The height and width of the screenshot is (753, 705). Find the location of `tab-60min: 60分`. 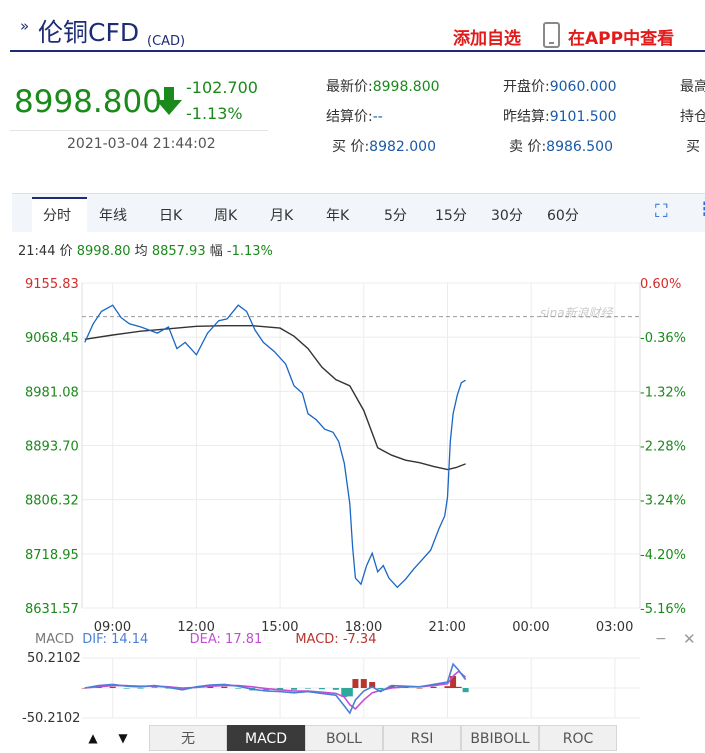

tab-60min: 60分 is located at coordinates (563, 216).